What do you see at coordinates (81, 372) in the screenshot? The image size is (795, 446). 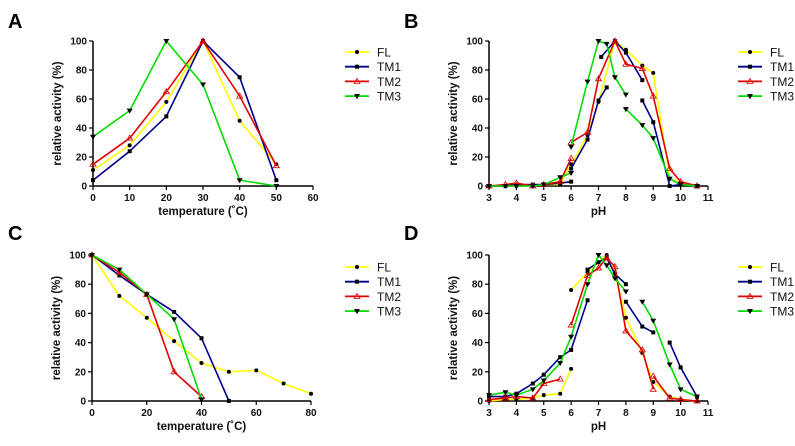 I see `y-tick-label: 20` at bounding box center [81, 372].